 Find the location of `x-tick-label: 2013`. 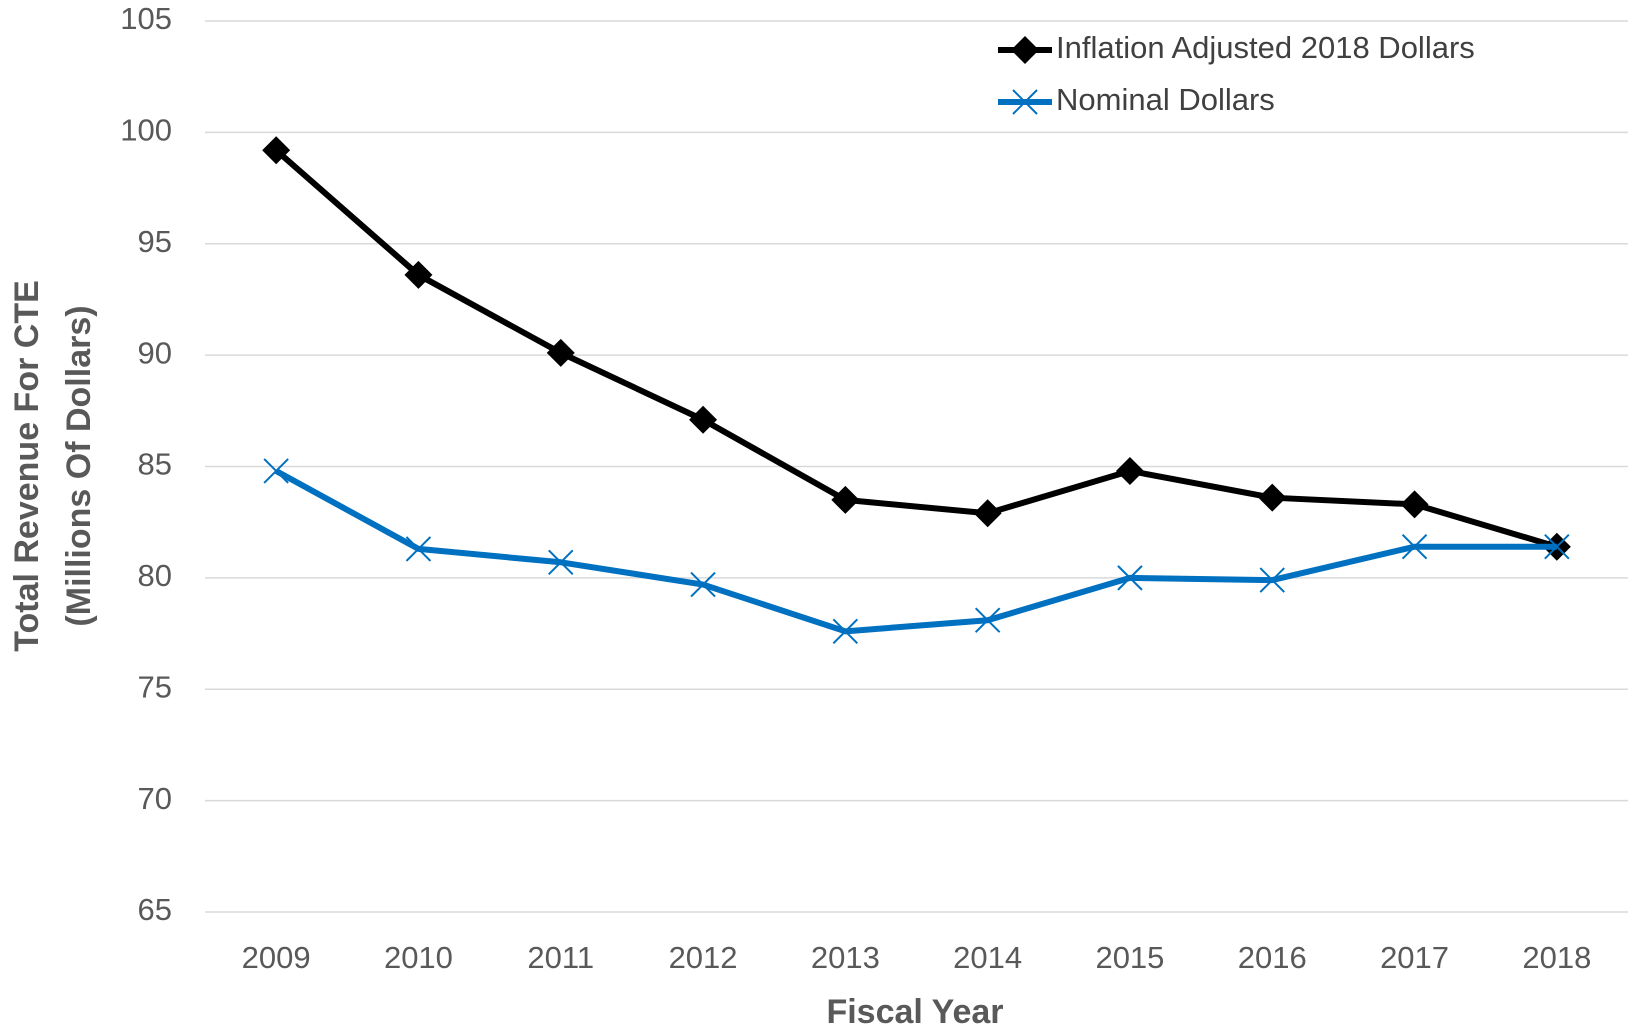

x-tick-label: 2013 is located at coordinates (845, 957).